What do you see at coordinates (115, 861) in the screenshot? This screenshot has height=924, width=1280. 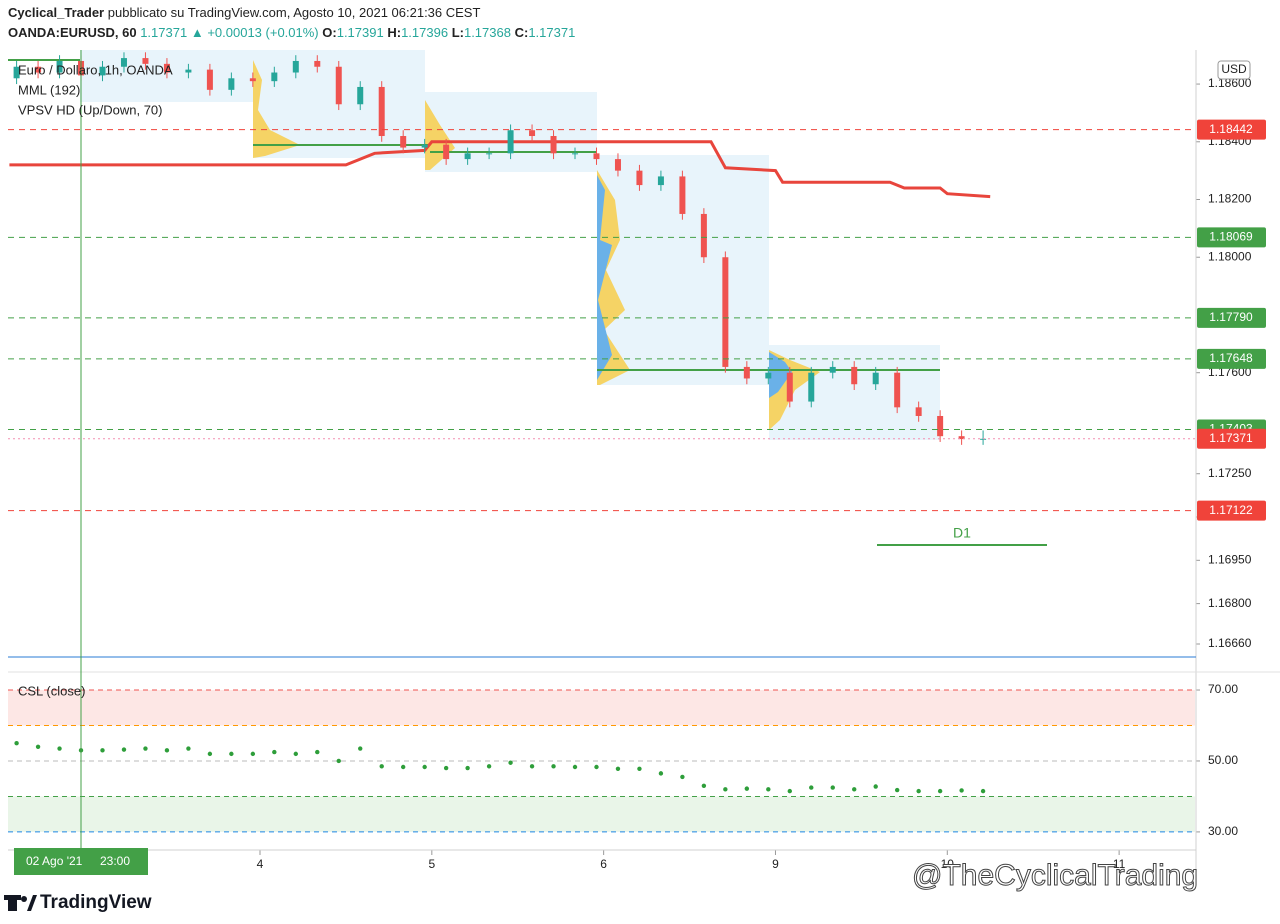 I see `crosshair-time: 23:00` at bounding box center [115, 861].